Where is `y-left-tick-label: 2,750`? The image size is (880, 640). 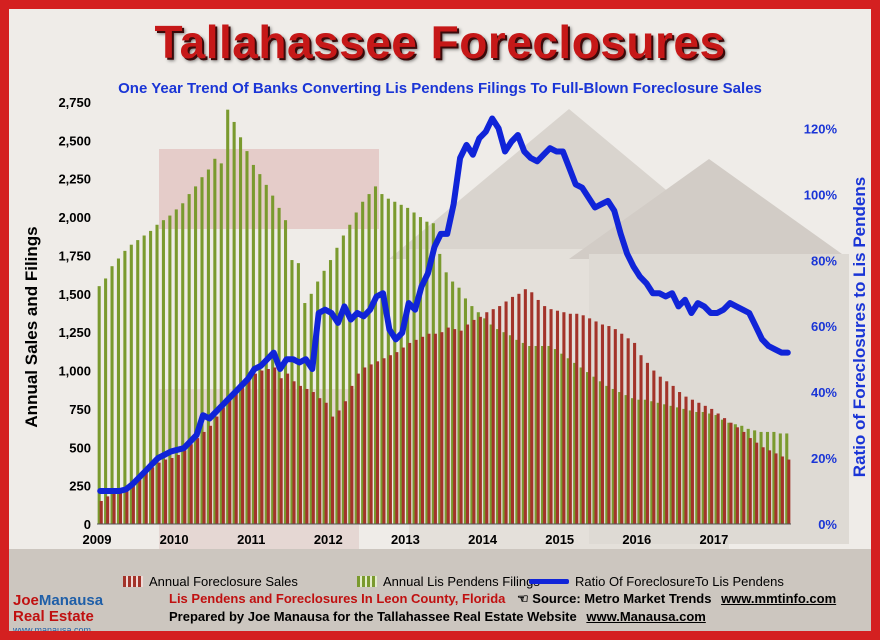
y-left-tick-label: 2,750 is located at coordinates (74, 102).